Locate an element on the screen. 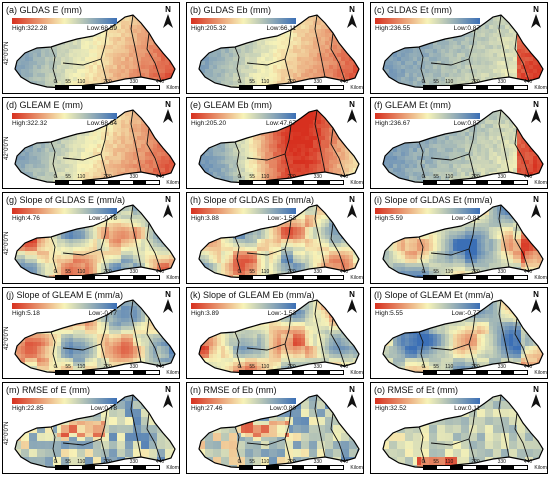 The height and width of the screenshot is (477, 550). legend-high-value: High:3.89 is located at coordinates (205, 313).